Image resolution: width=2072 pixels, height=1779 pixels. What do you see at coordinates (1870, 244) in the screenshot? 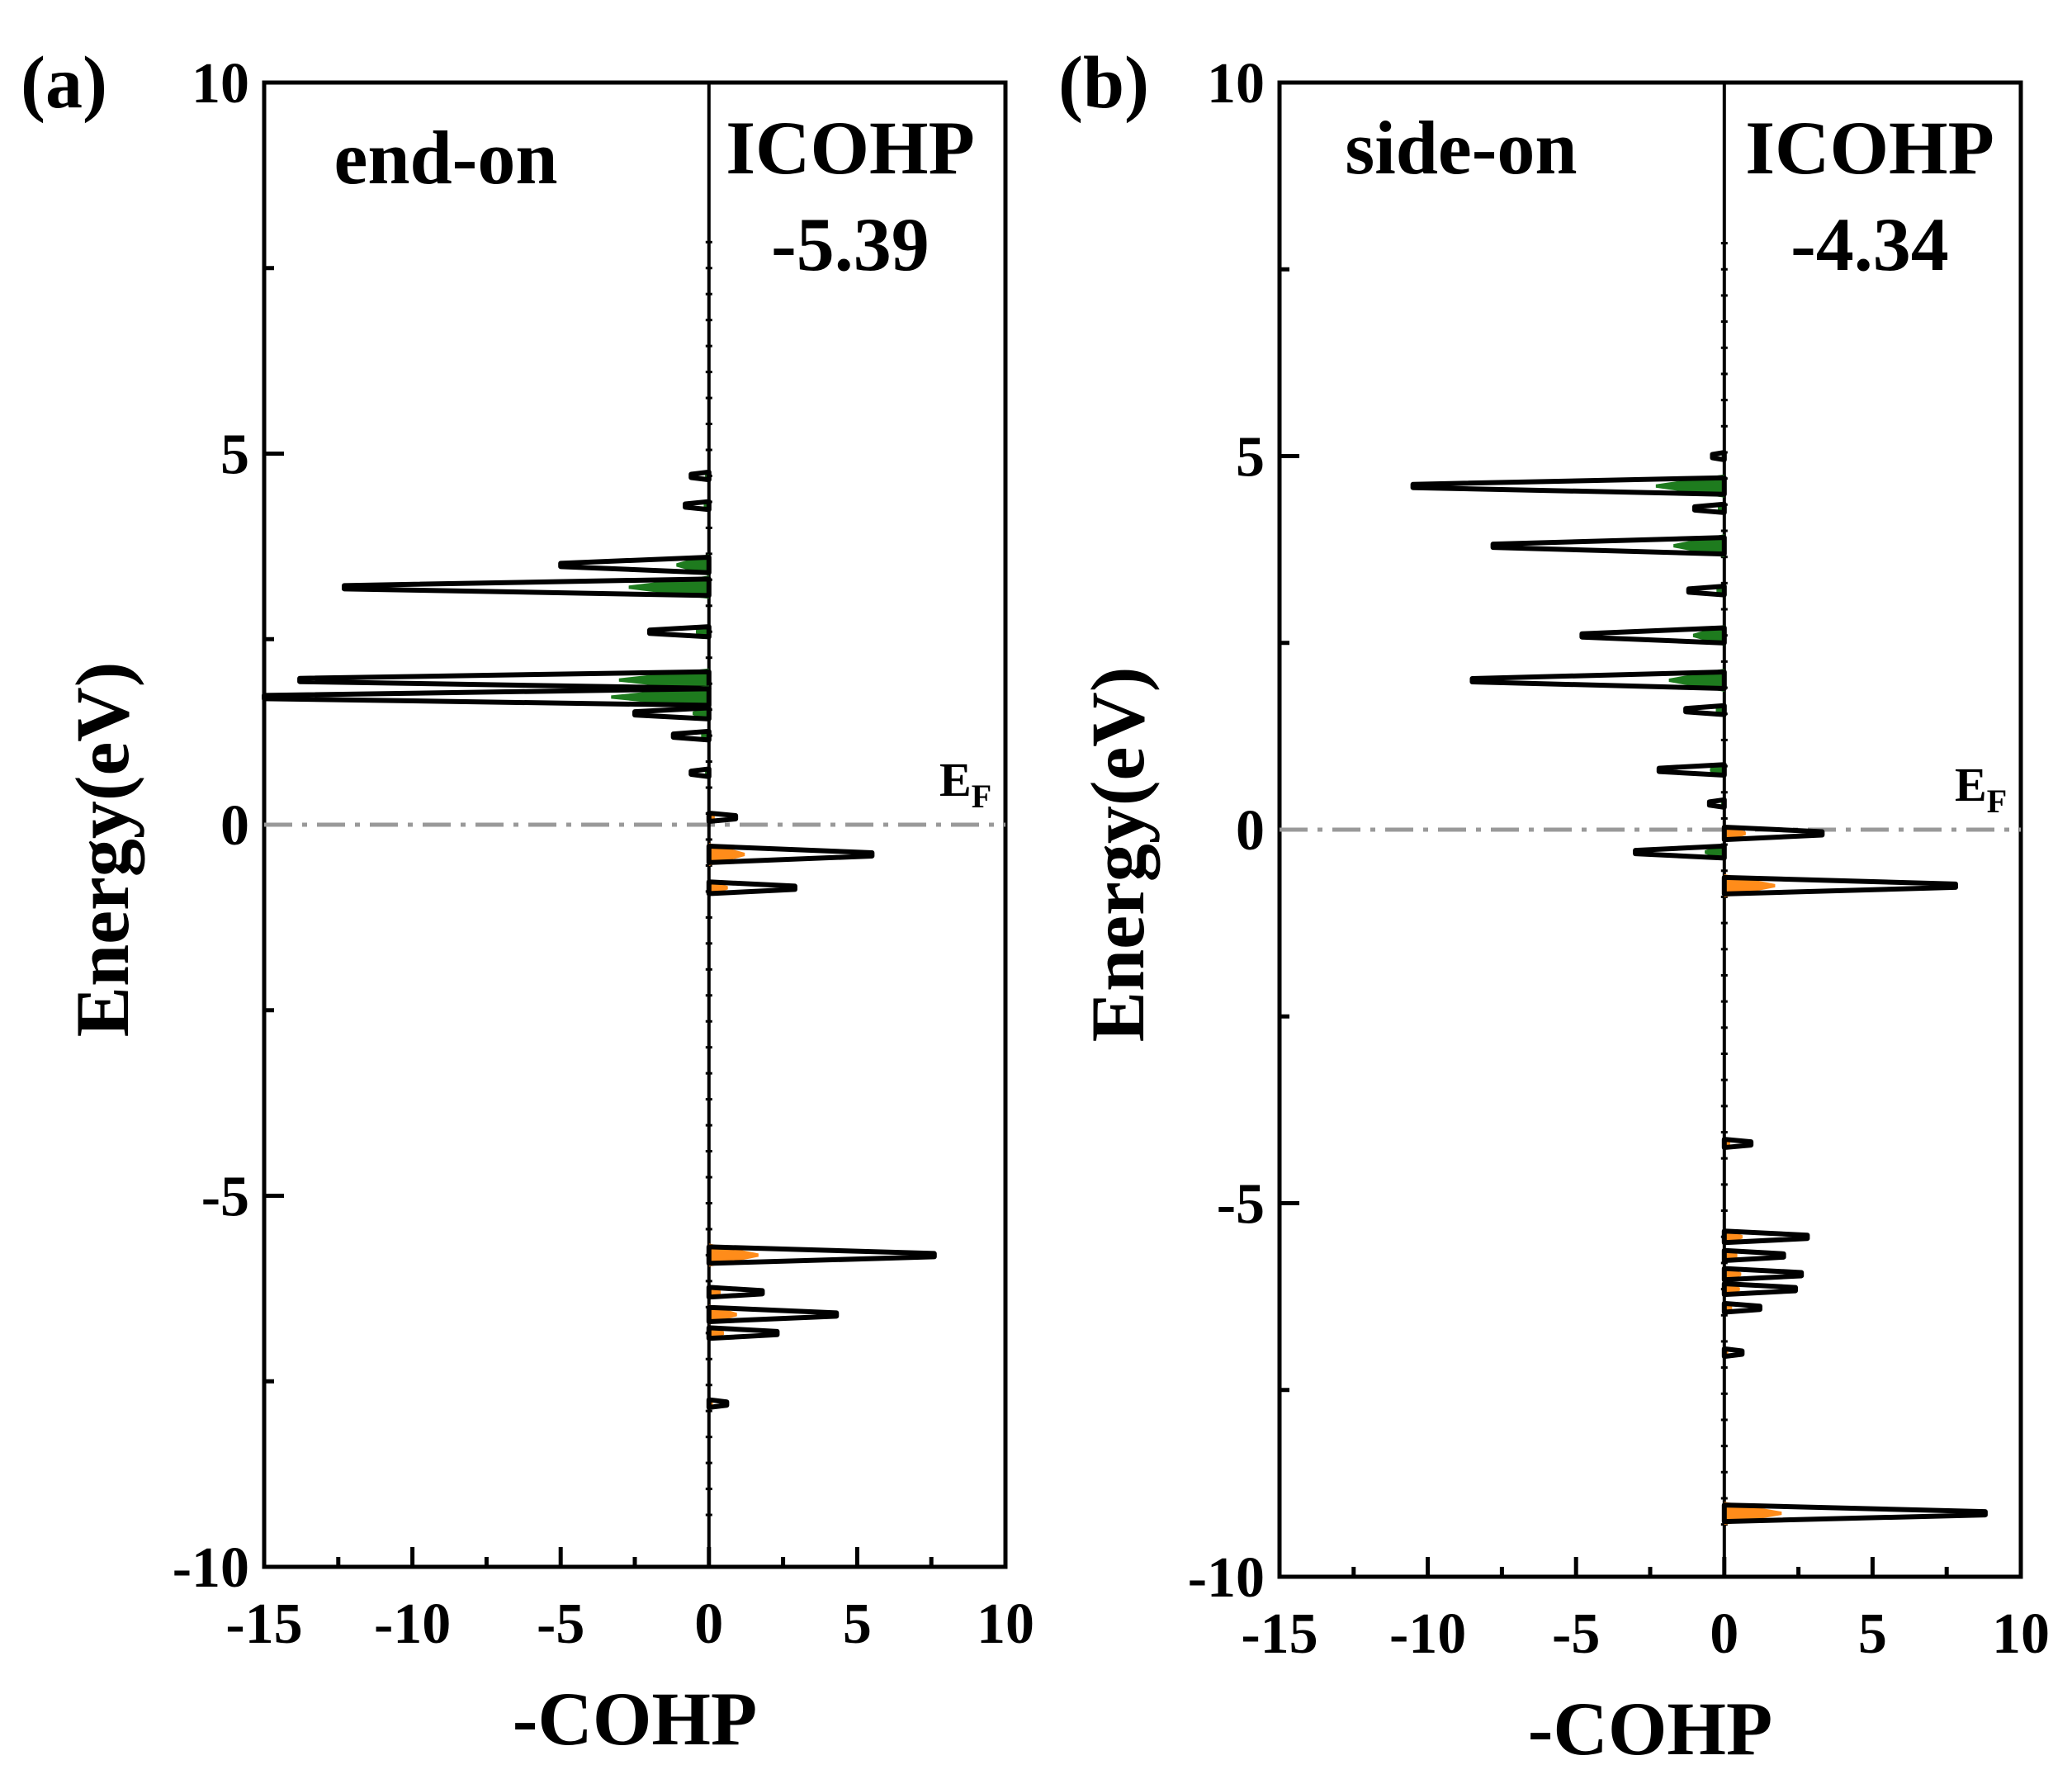
I see `icohp-value: -4.34` at bounding box center [1870, 244].